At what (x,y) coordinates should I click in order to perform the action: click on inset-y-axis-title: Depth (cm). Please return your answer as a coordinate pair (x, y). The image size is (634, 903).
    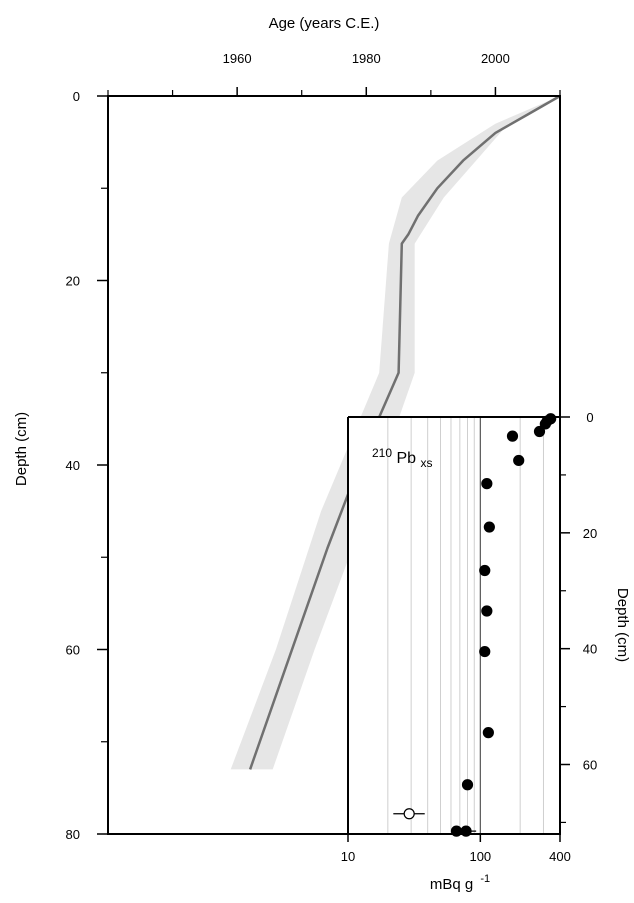
    Looking at the image, I should click on (622, 625).